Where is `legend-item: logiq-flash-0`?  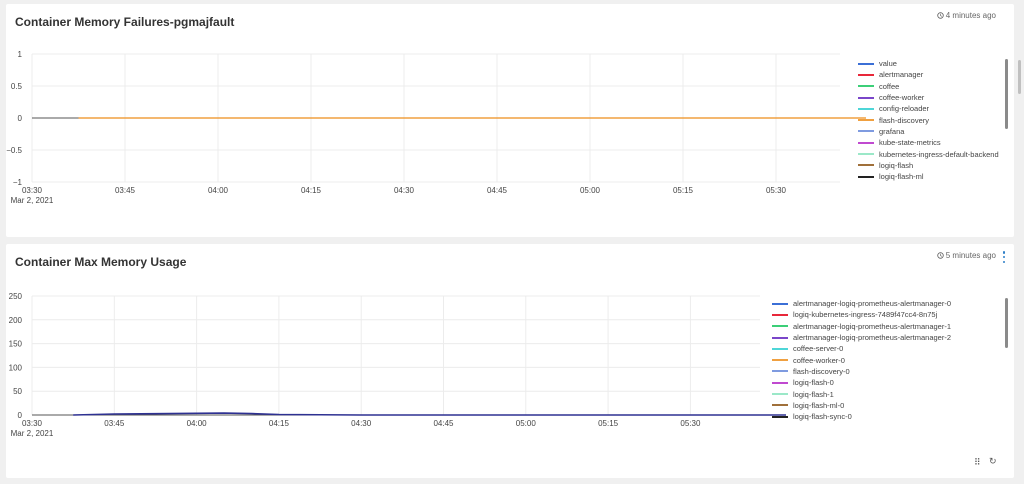
legend-item: logiq-flash-0 is located at coordinates (861, 382).